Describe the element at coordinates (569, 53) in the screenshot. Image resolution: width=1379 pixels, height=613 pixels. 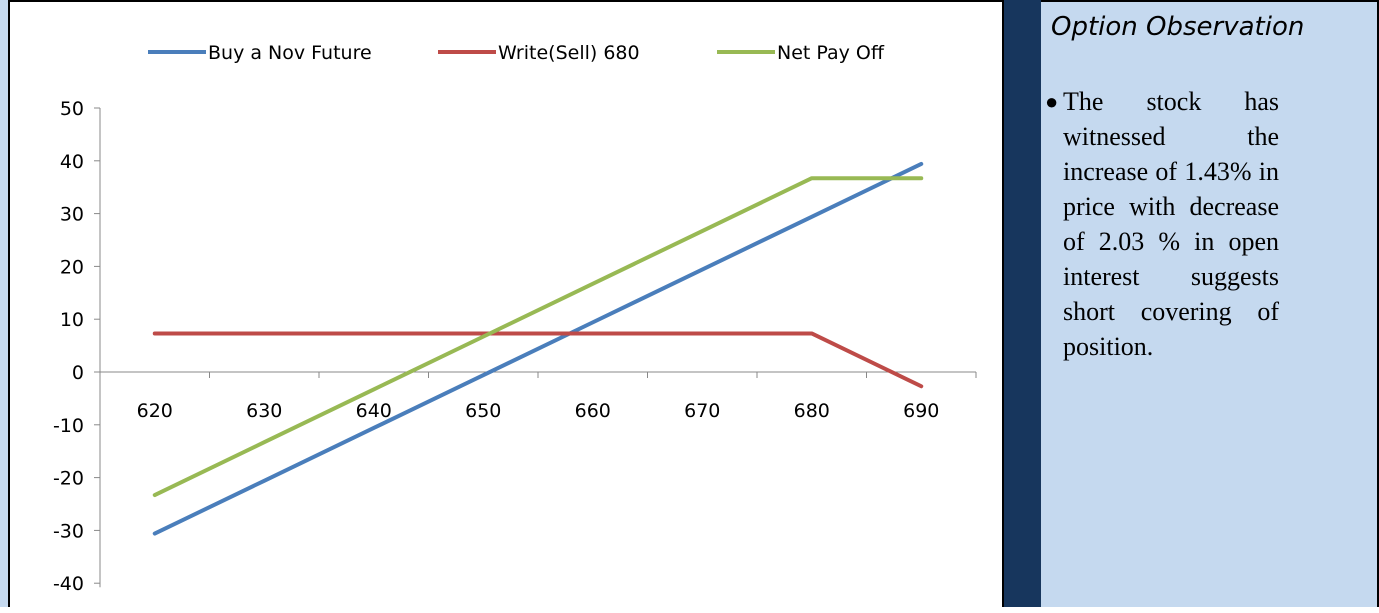
I see `legend-label: Write(Sell) 680` at that location.